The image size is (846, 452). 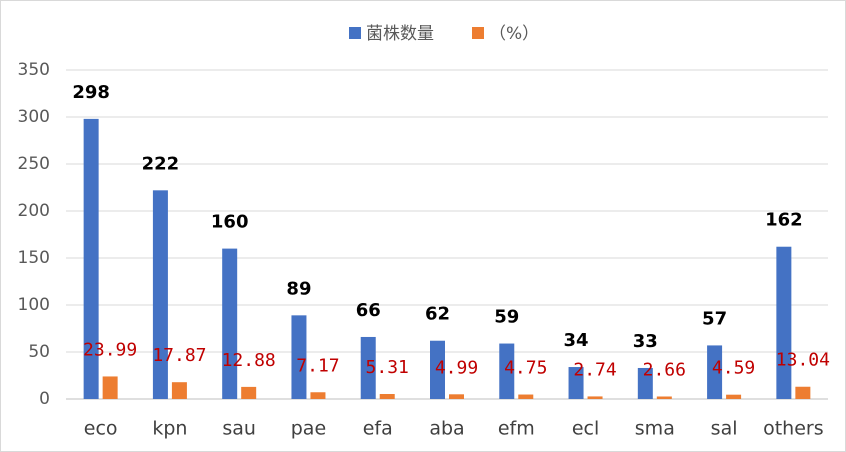 What do you see at coordinates (44, 399) in the screenshot?
I see `y-tick-label: 0` at bounding box center [44, 399].